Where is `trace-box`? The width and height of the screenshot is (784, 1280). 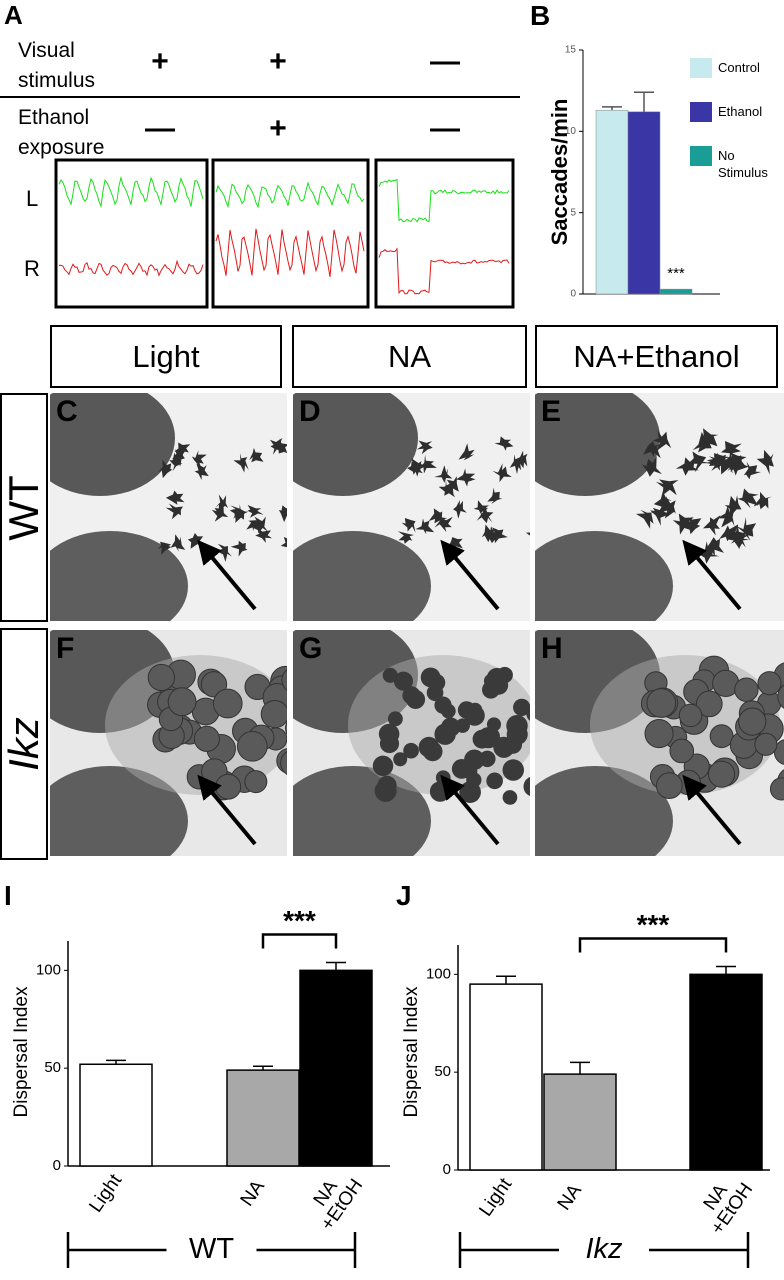
trace-box is located at coordinates (444, 233).